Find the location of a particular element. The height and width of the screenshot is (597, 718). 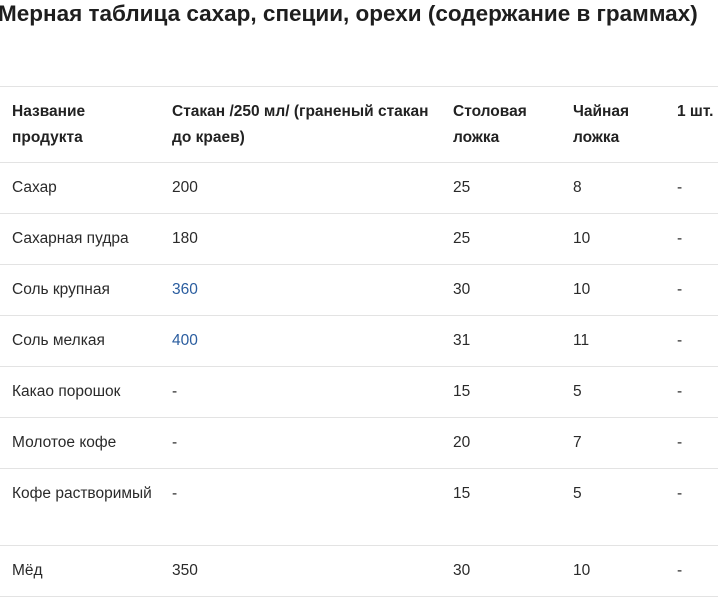

cell-glass: 200 is located at coordinates (300, 188).